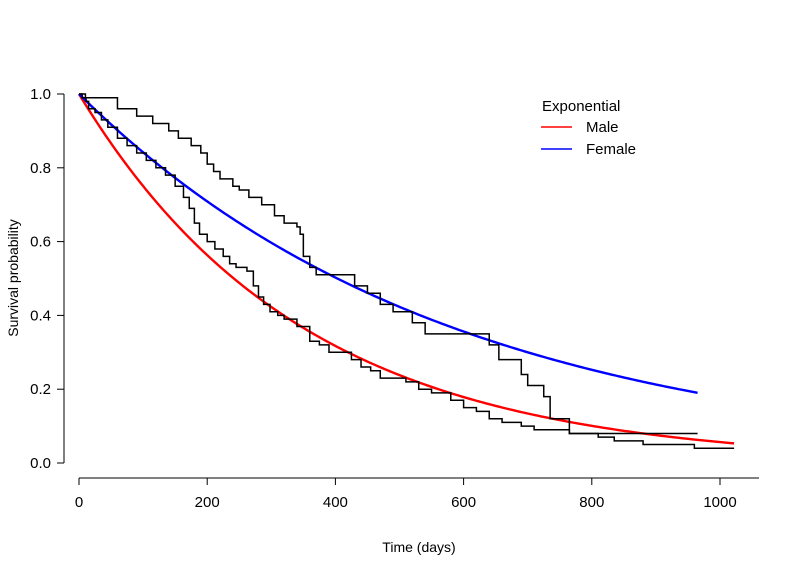 This screenshot has width=800, height=576. Describe the element at coordinates (581, 106) in the screenshot. I see `legend-title: Exponential` at that location.